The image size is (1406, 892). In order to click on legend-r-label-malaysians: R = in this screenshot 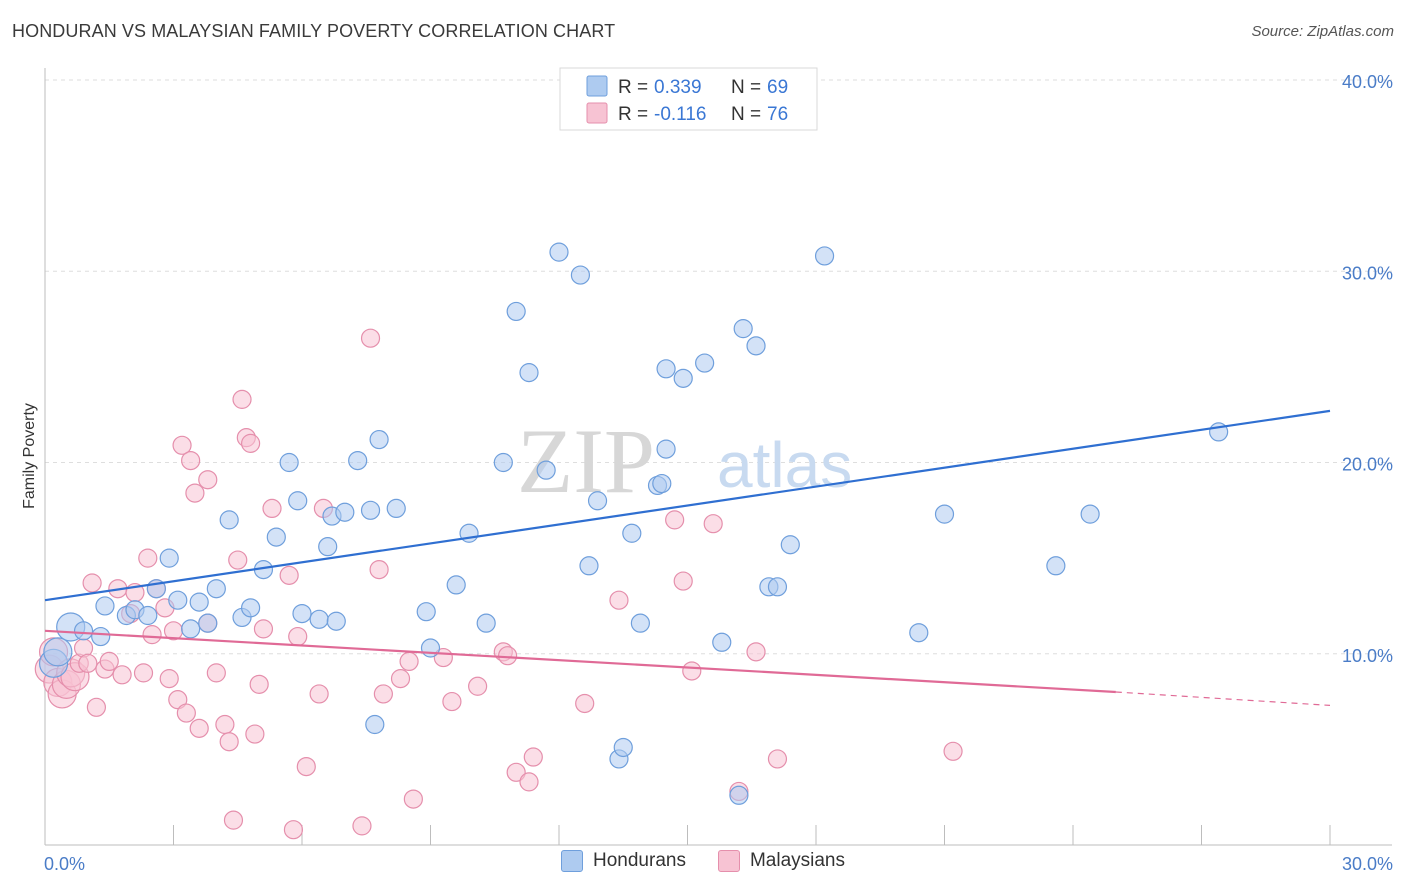, I will do `click(633, 114)`.